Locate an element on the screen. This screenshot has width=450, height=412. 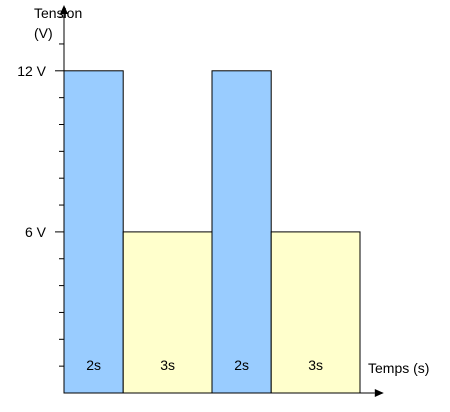
bar-label-4: 3s is located at coordinates (315, 365).